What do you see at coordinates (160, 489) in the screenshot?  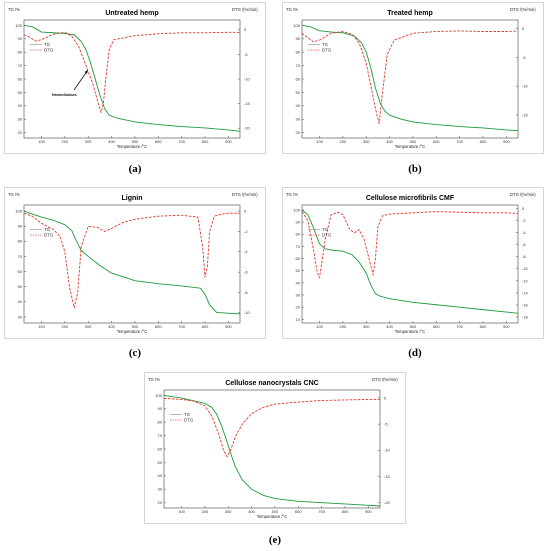 I see `y-left-tick-label: 30` at bounding box center [160, 489].